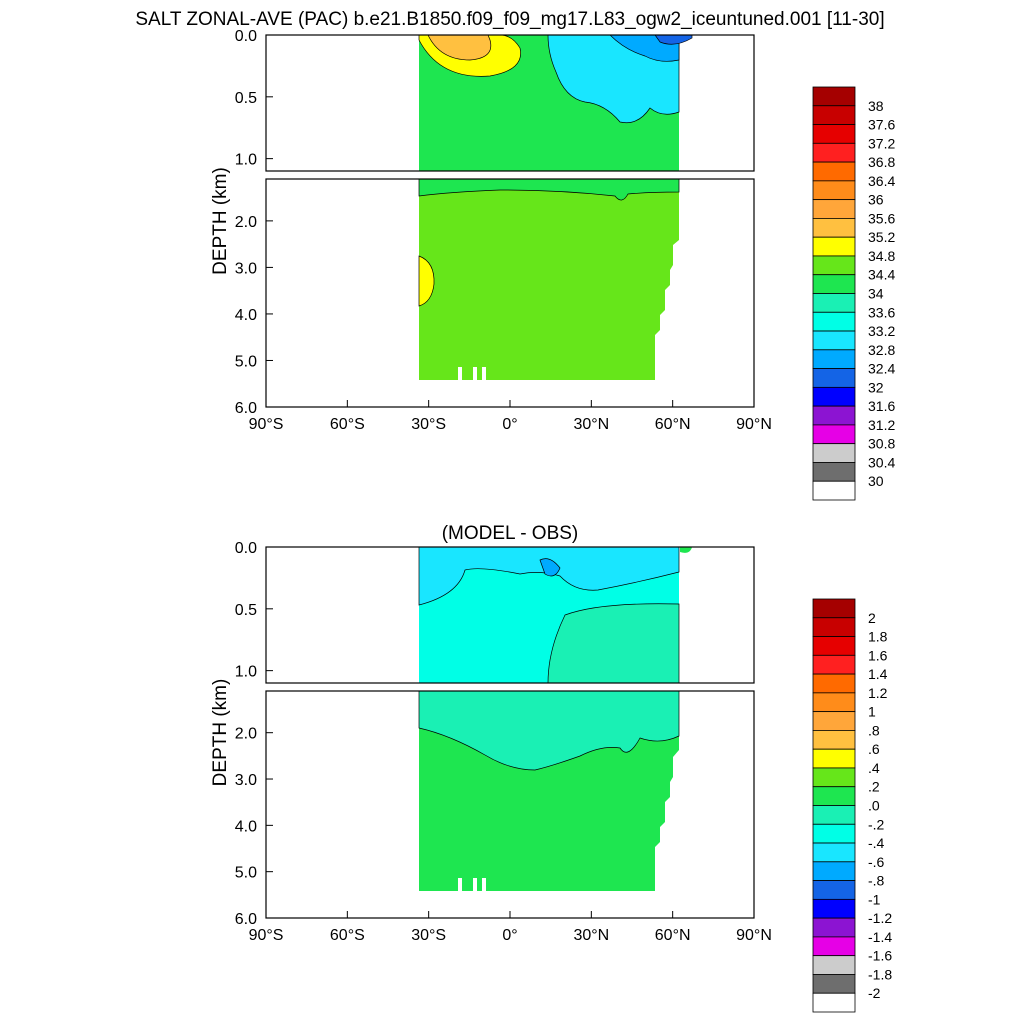 The image size is (1024, 1024). What do you see at coordinates (459, 47) in the screenshot?
I see `field-fill-upper-saltiest-south` at bounding box center [459, 47].